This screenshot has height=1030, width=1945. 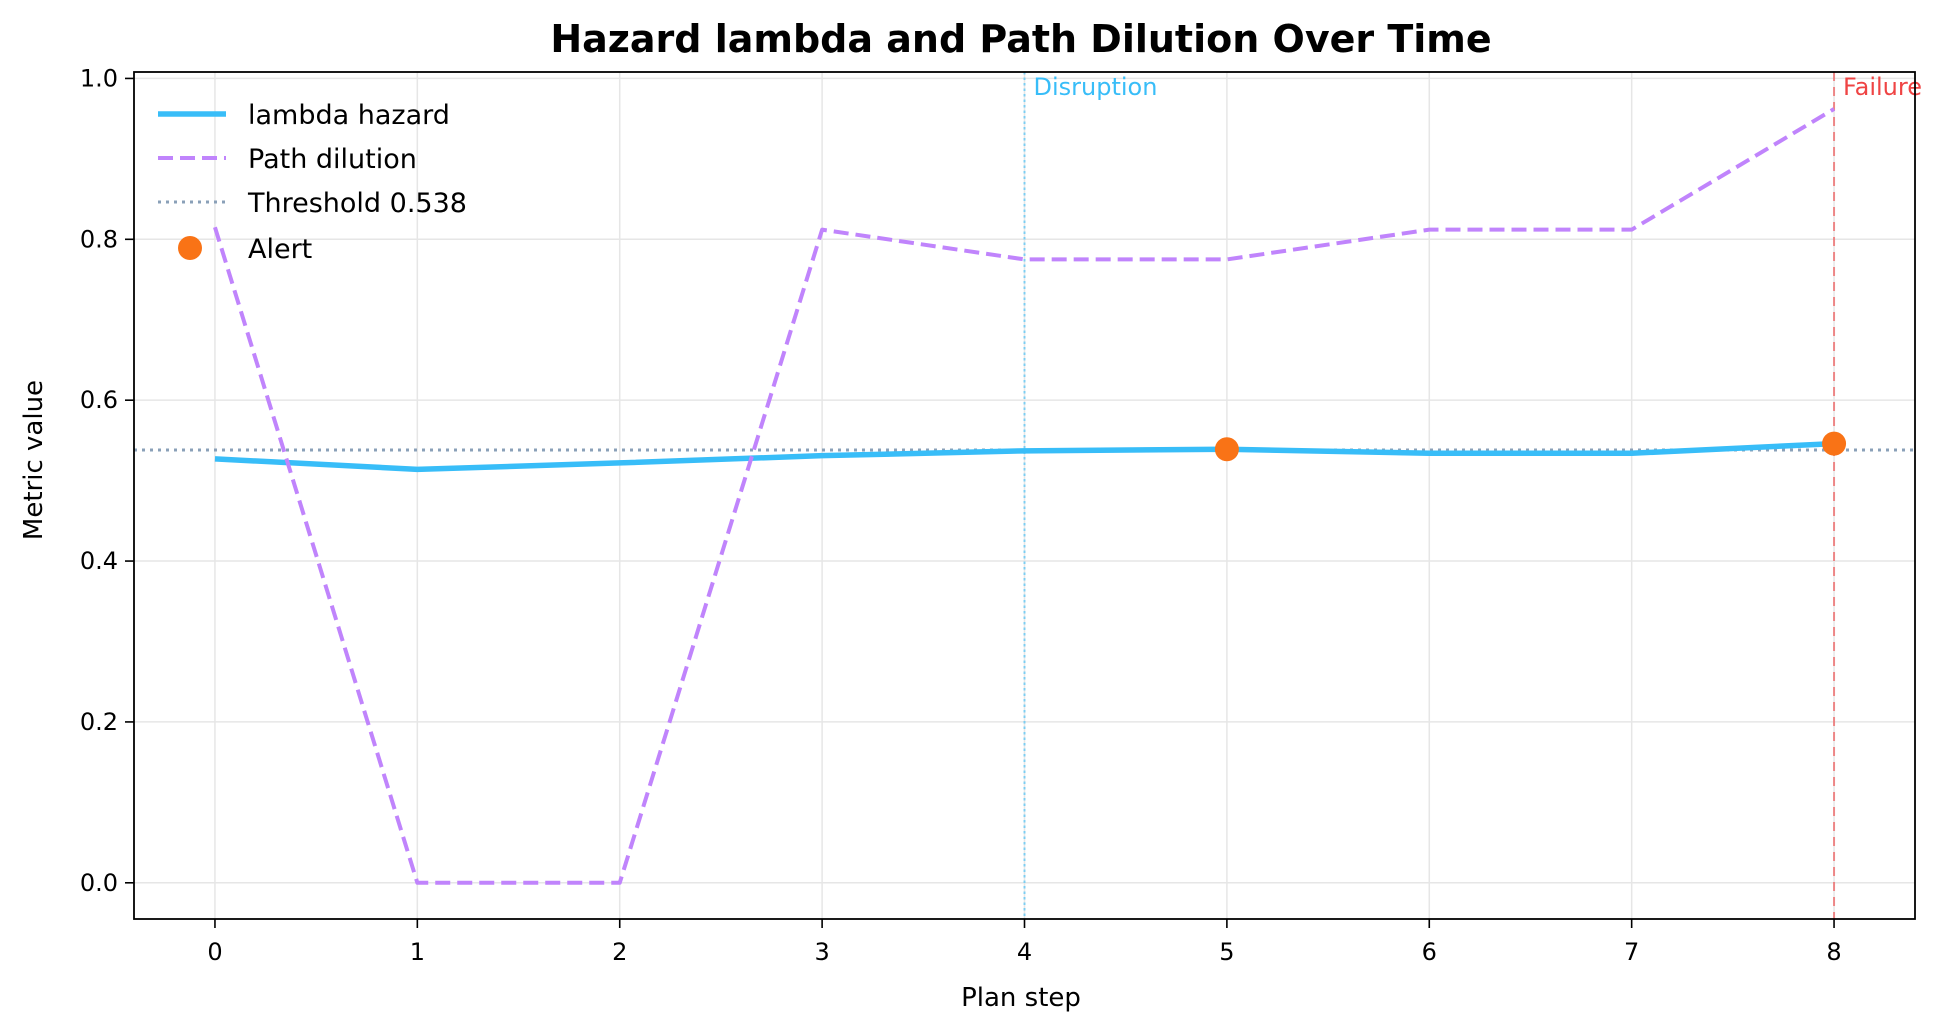 What do you see at coordinates (99, 400) in the screenshot?
I see `y-tick-label: 0.6` at bounding box center [99, 400].